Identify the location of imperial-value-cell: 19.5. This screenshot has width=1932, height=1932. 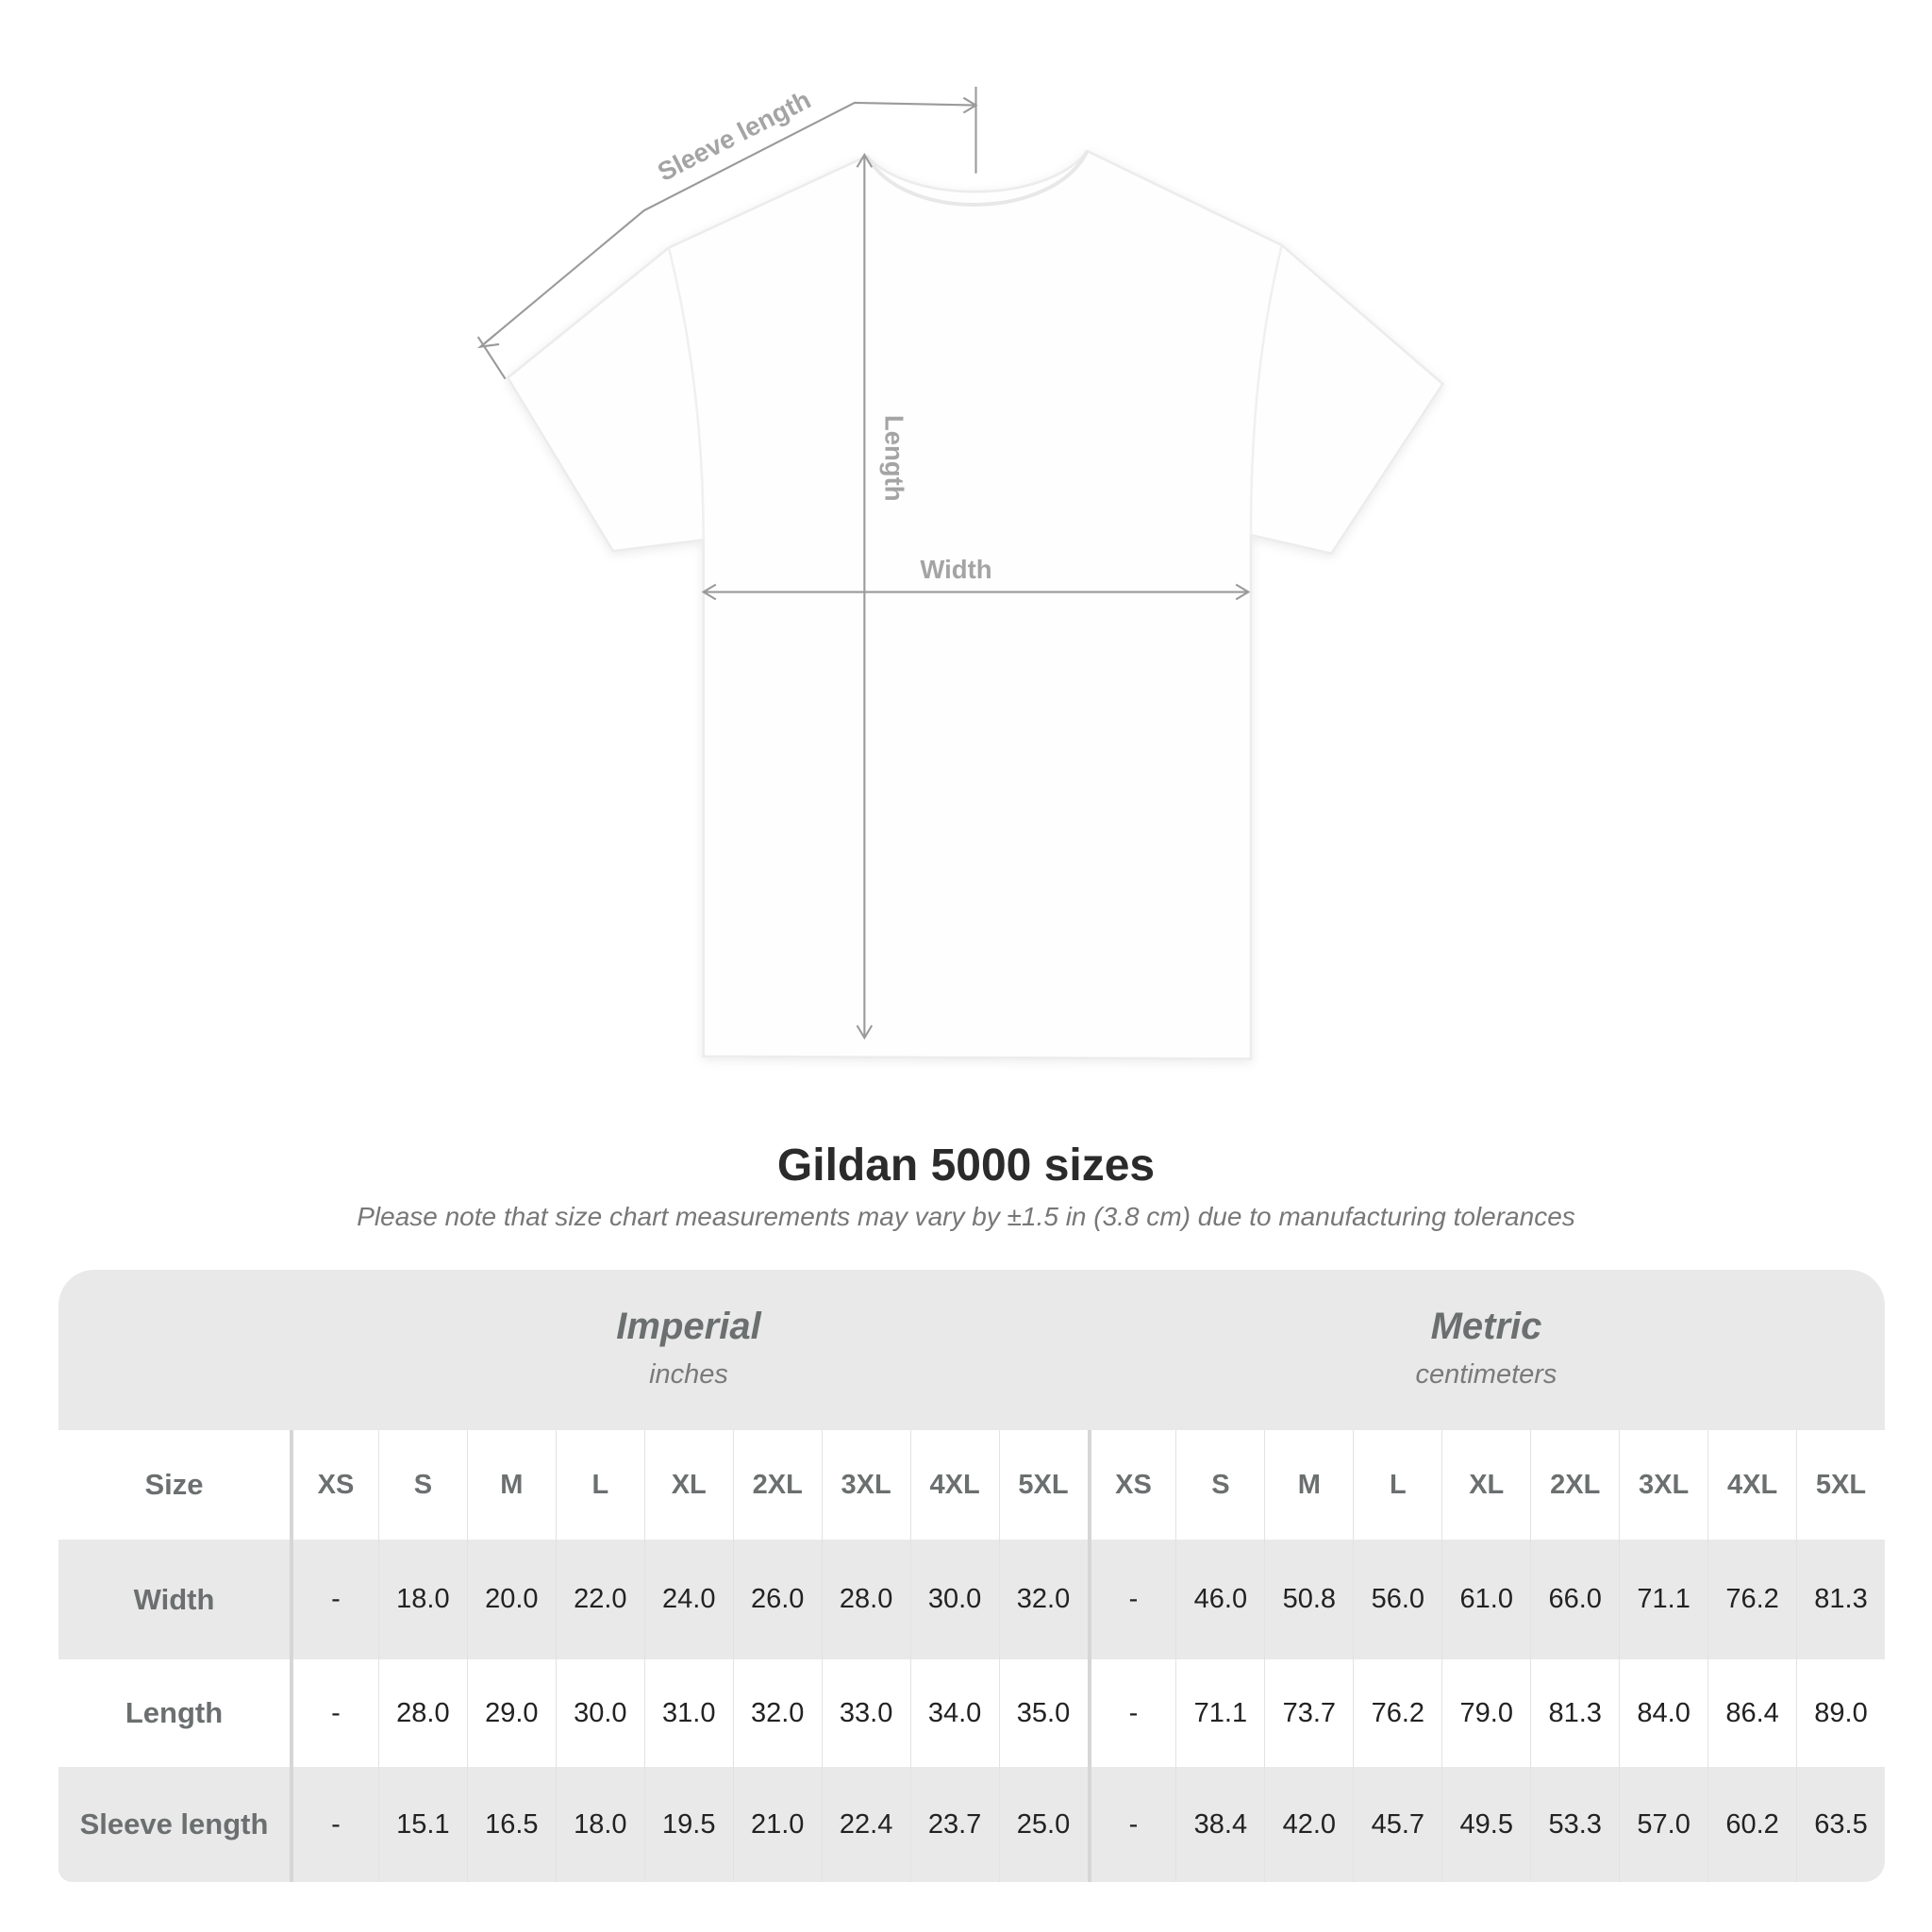
(688, 1824).